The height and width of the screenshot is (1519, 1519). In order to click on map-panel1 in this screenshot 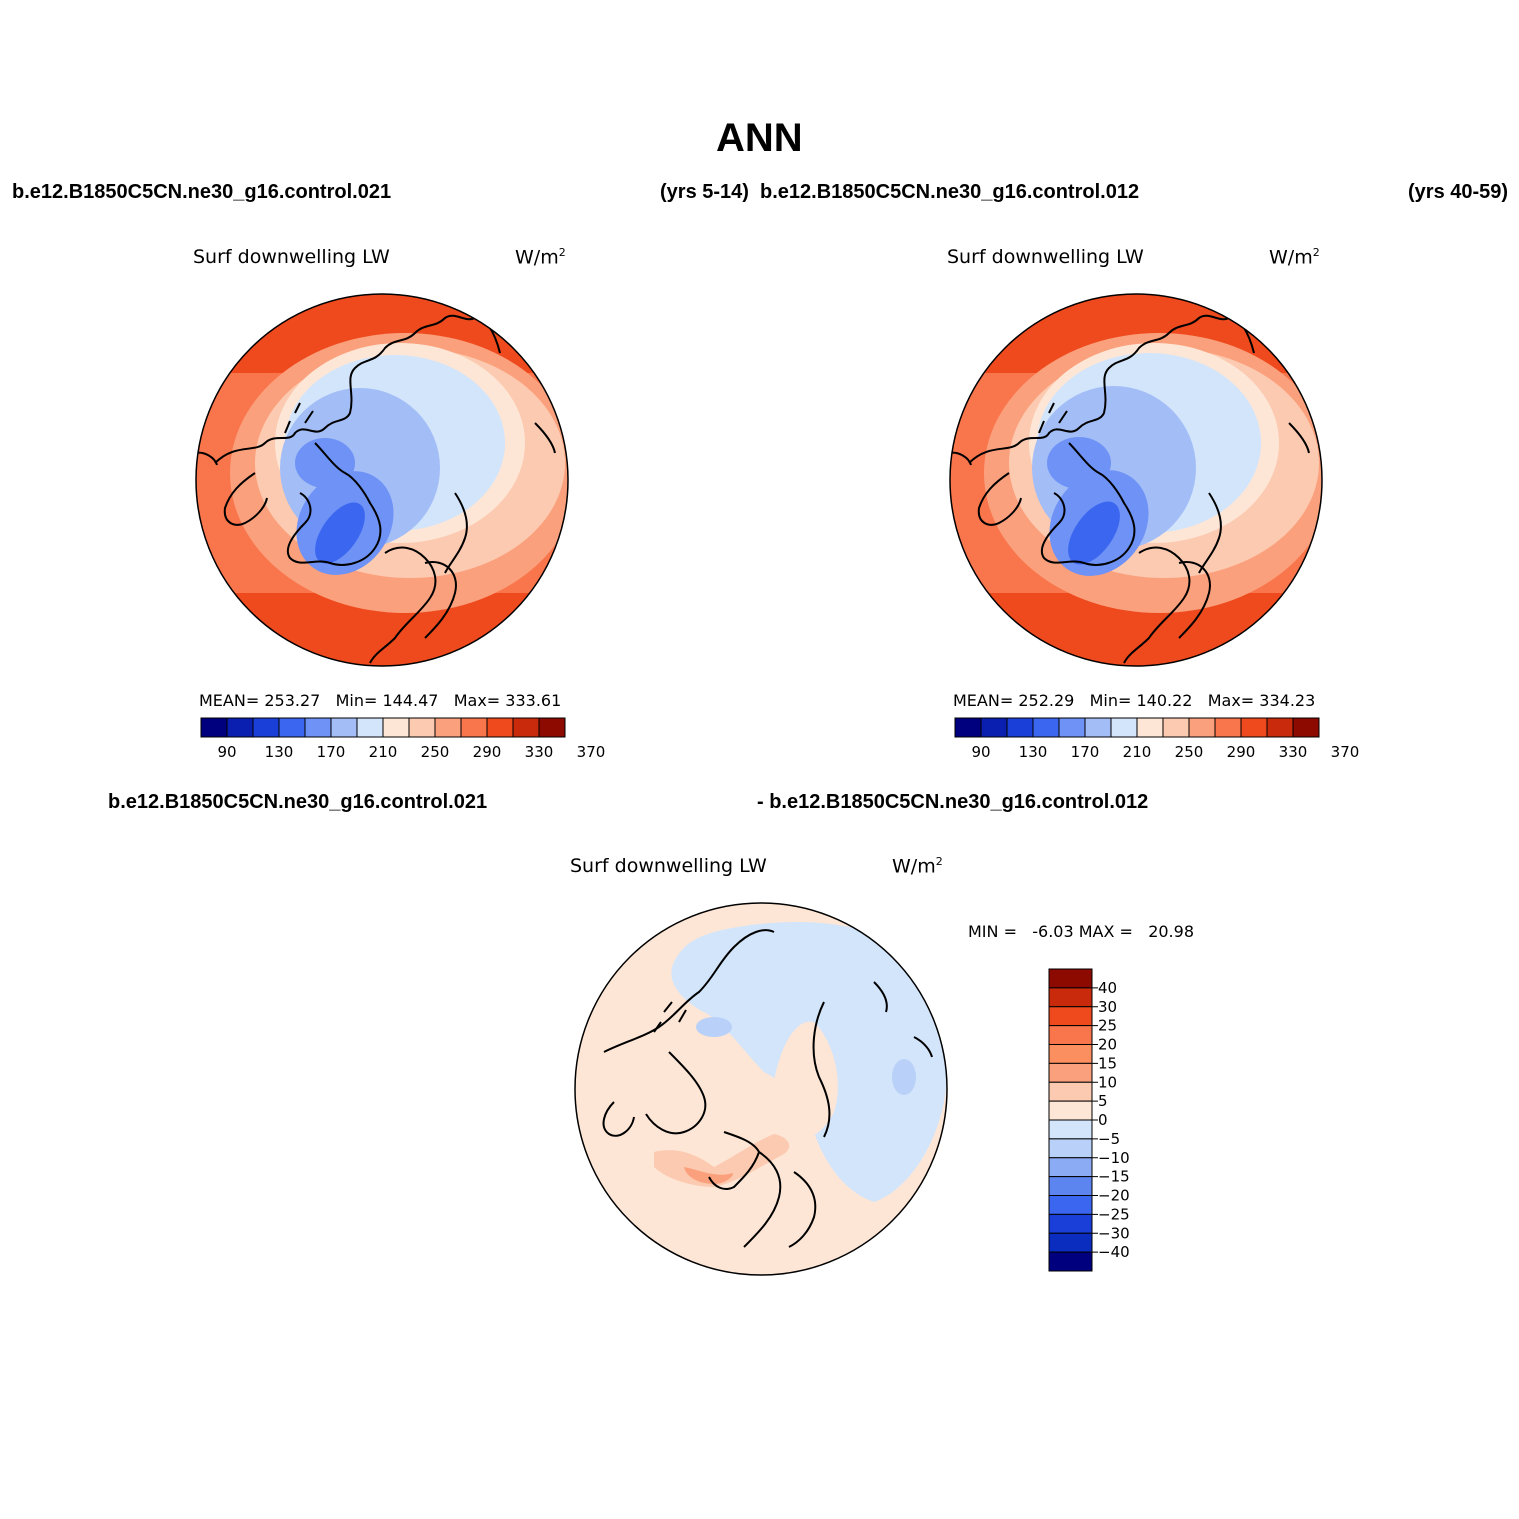, I will do `click(382, 480)`.